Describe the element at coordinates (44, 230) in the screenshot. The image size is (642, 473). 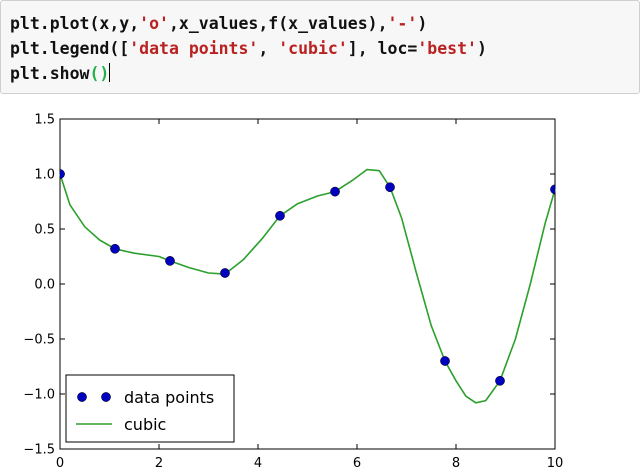
I see `y-tick-label: 0.5` at that location.